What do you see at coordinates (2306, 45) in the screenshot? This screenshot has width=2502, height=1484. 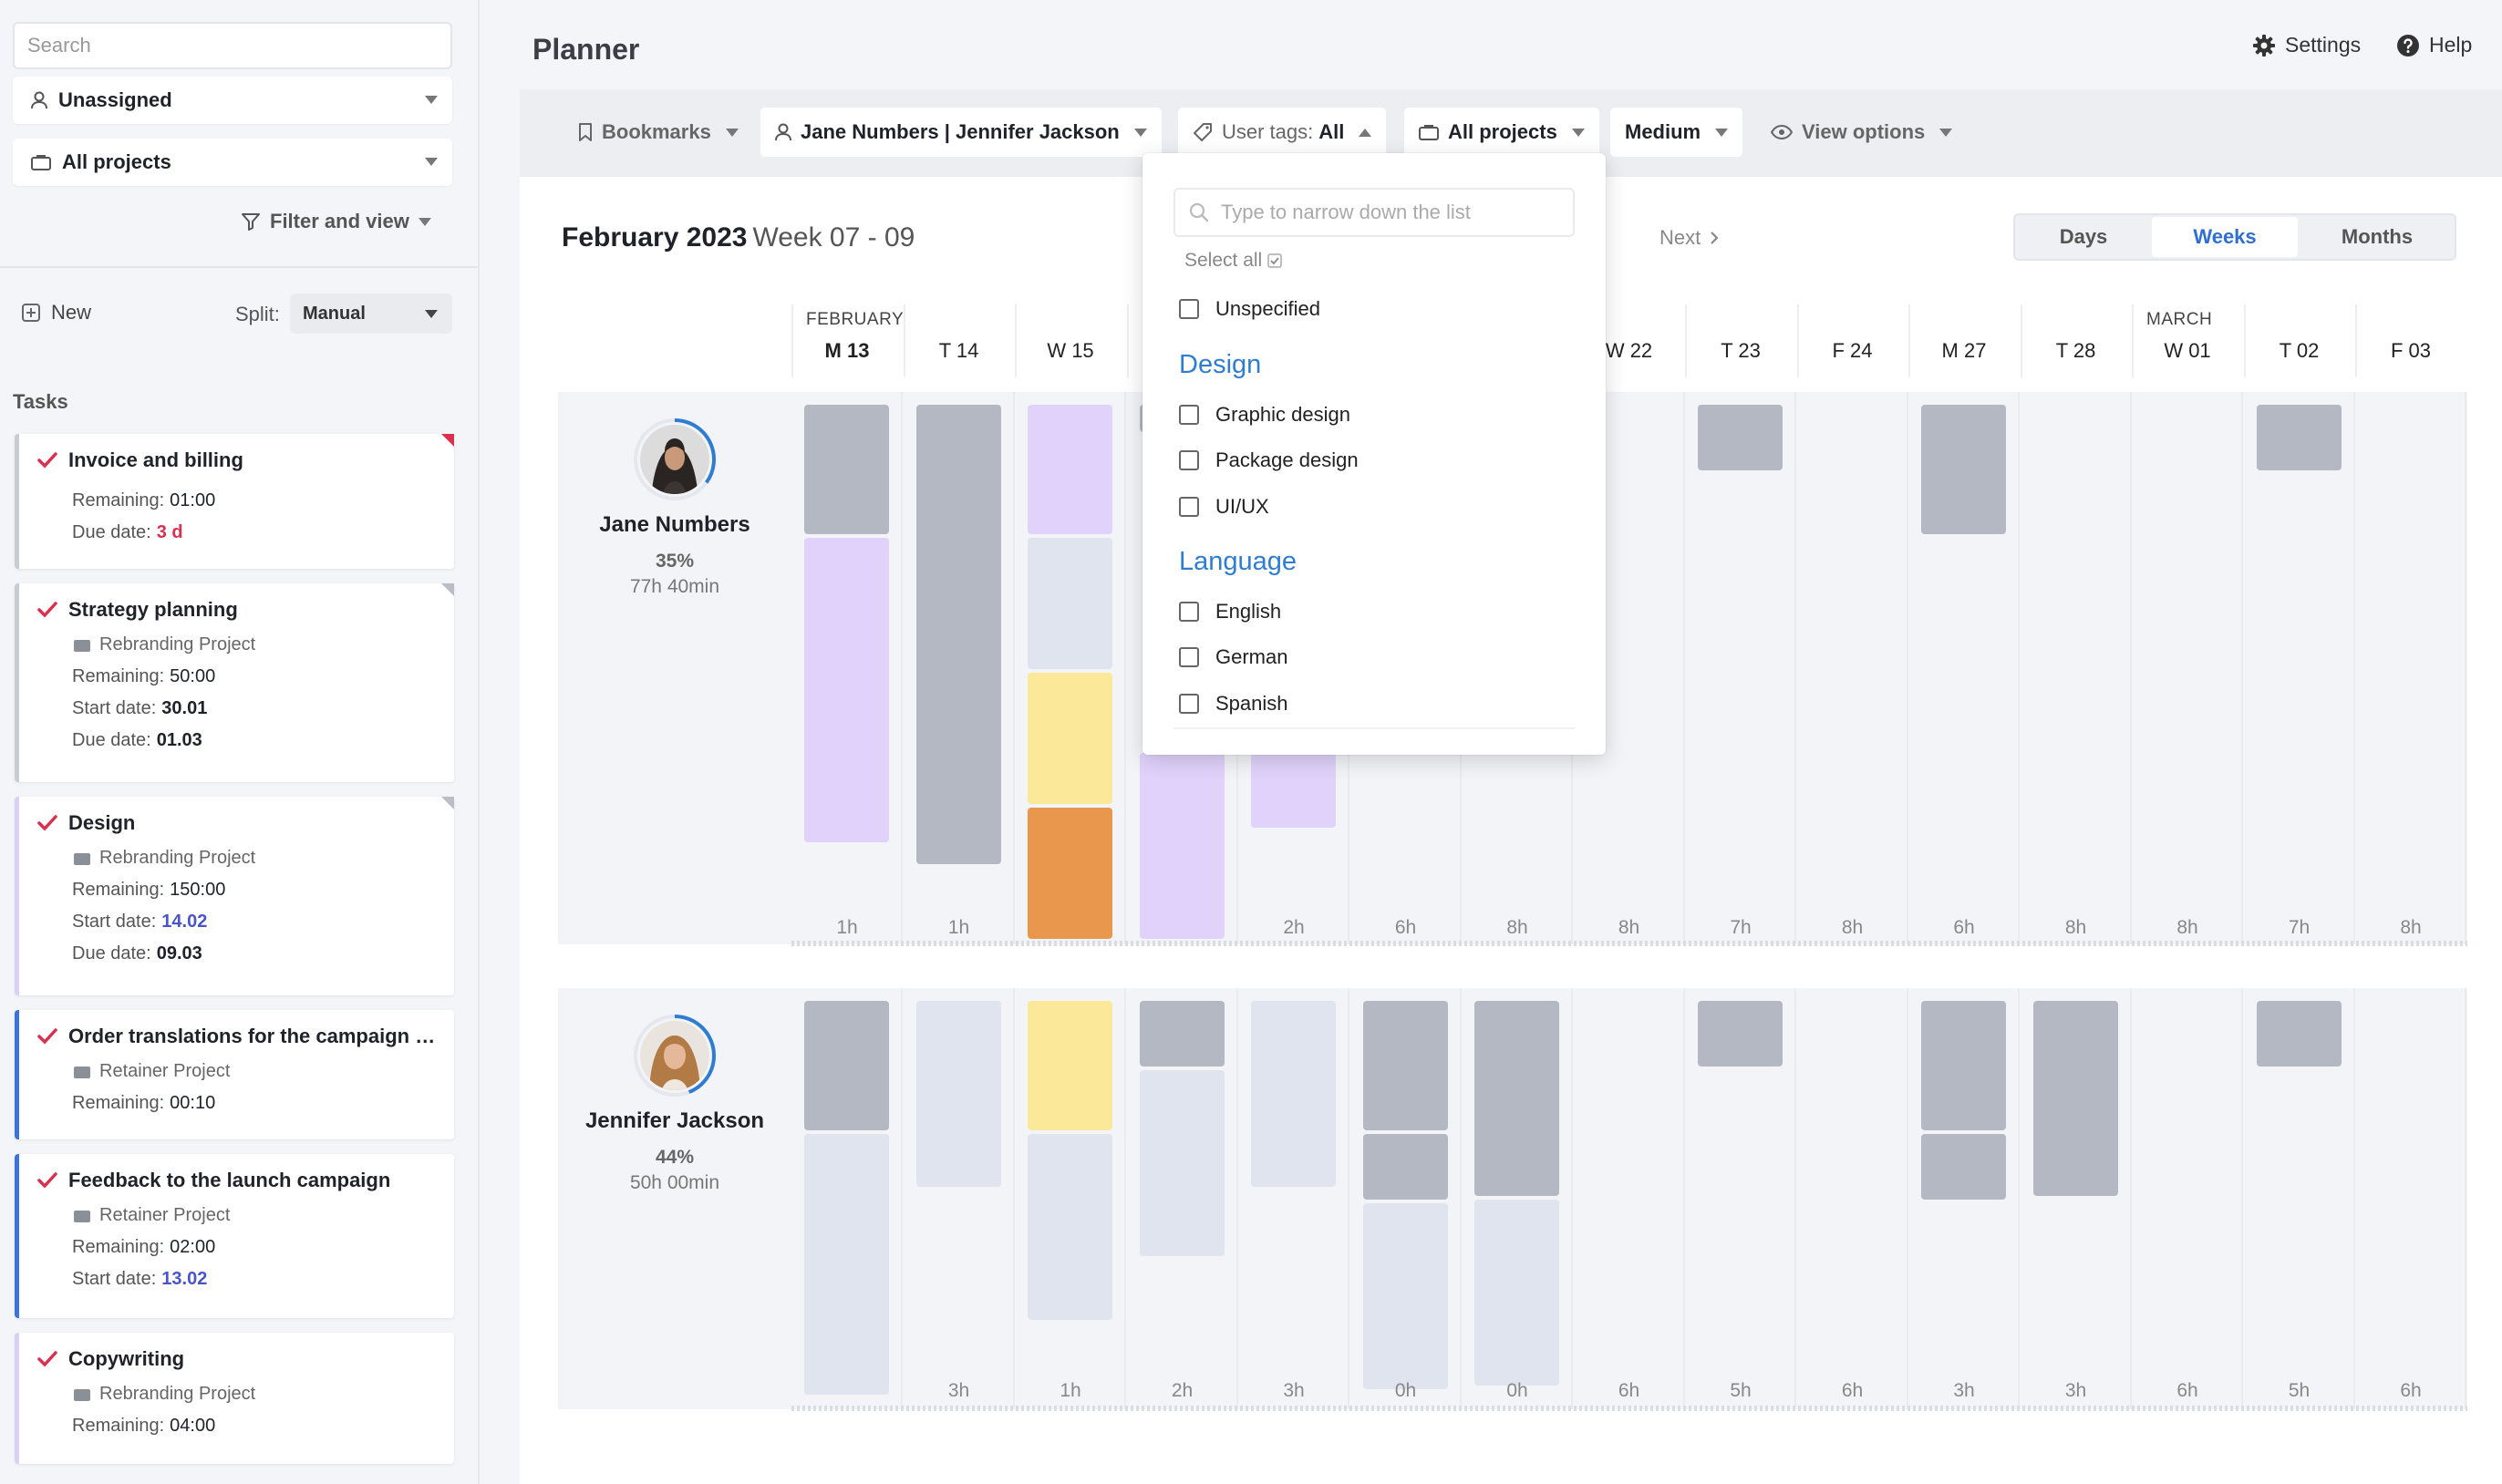 I see `settings-button: Settings` at bounding box center [2306, 45].